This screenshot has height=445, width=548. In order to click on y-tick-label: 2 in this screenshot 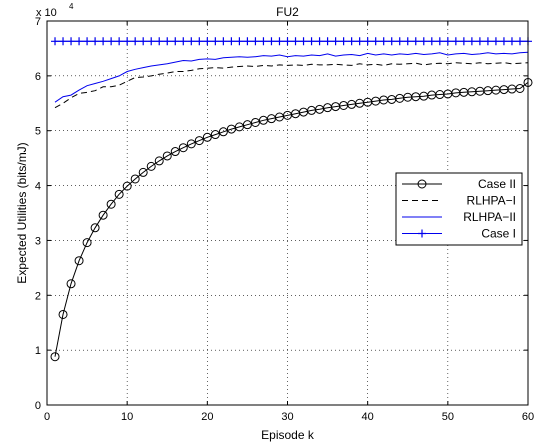, I will do `click(38, 296)`.